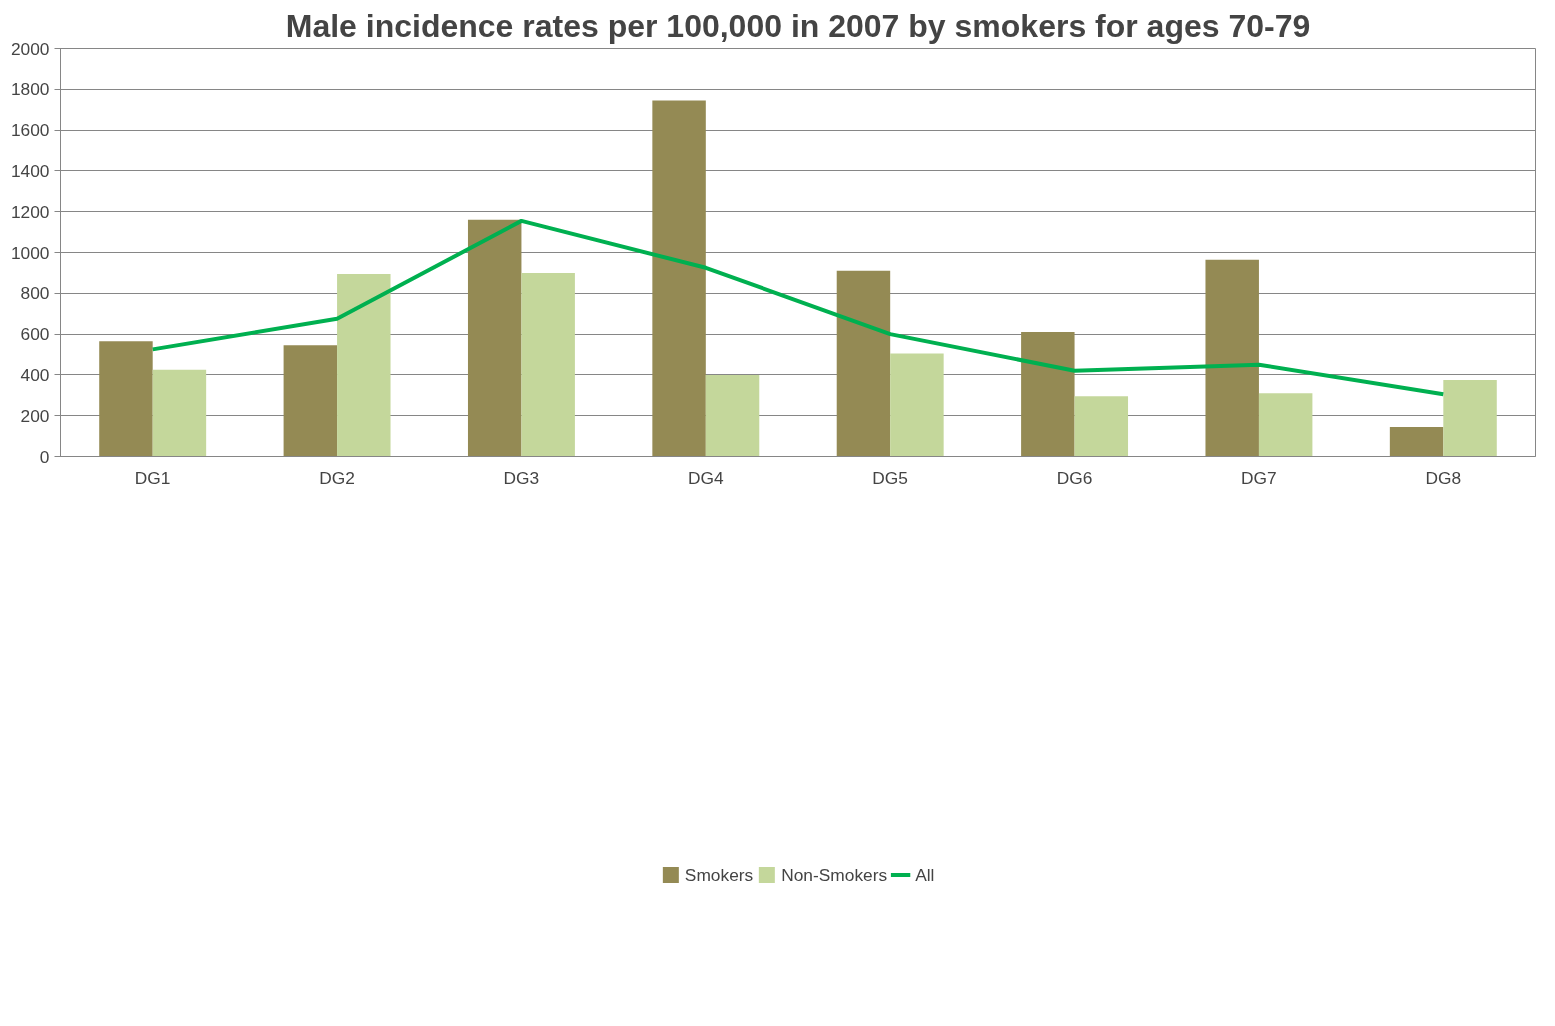 The width and height of the screenshot is (1555, 1026). Describe the element at coordinates (521, 477) in the screenshot. I see `x-tick-label: DG3` at that location.